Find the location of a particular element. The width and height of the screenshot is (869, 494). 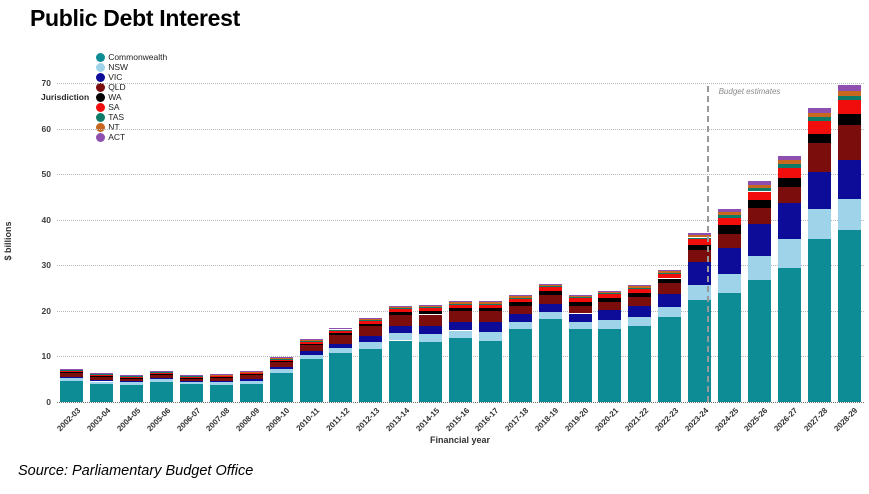

bar-segment-2025-26-sa is located at coordinates (759, 196).